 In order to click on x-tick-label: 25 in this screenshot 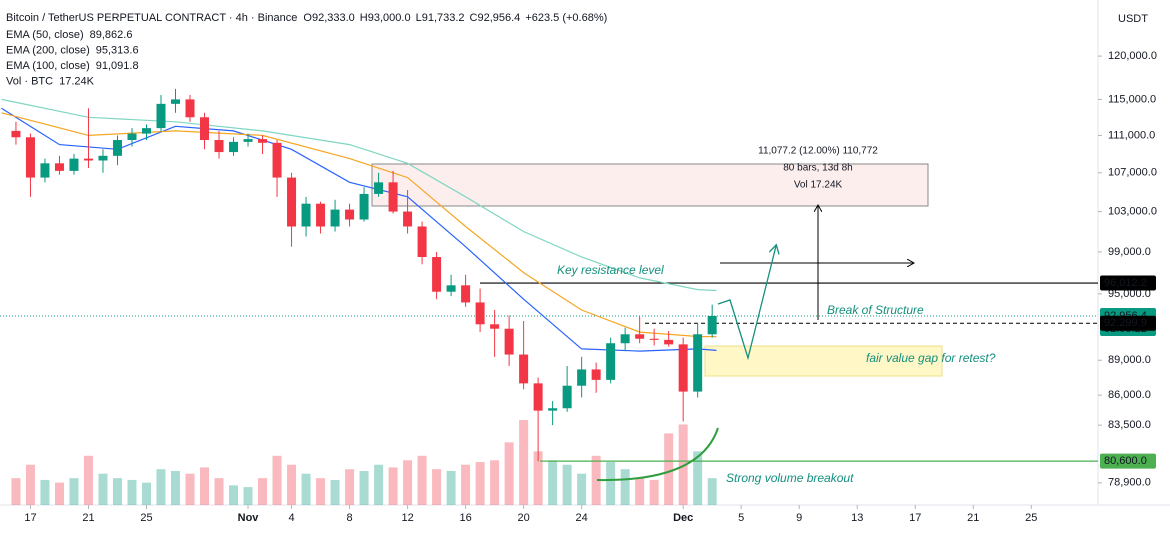, I will do `click(146, 518)`.